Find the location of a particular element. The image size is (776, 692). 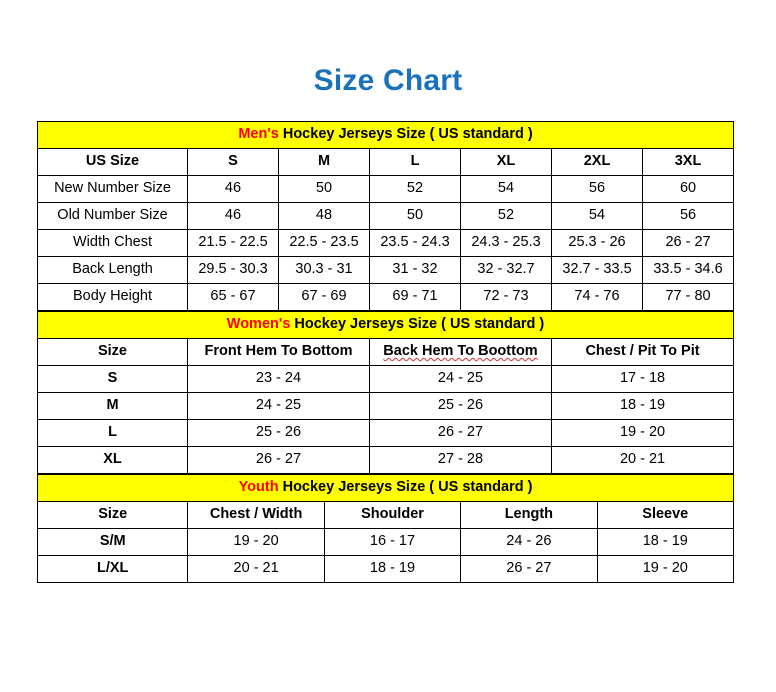

mens-cell: 32 - 32.7 is located at coordinates (506, 270).